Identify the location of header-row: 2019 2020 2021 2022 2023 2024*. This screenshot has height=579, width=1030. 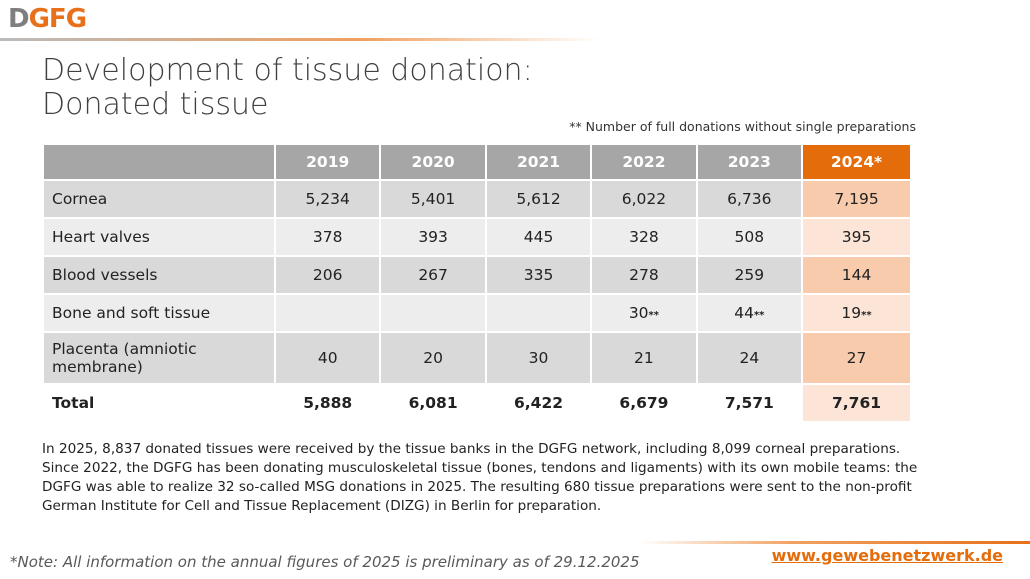
(477, 162).